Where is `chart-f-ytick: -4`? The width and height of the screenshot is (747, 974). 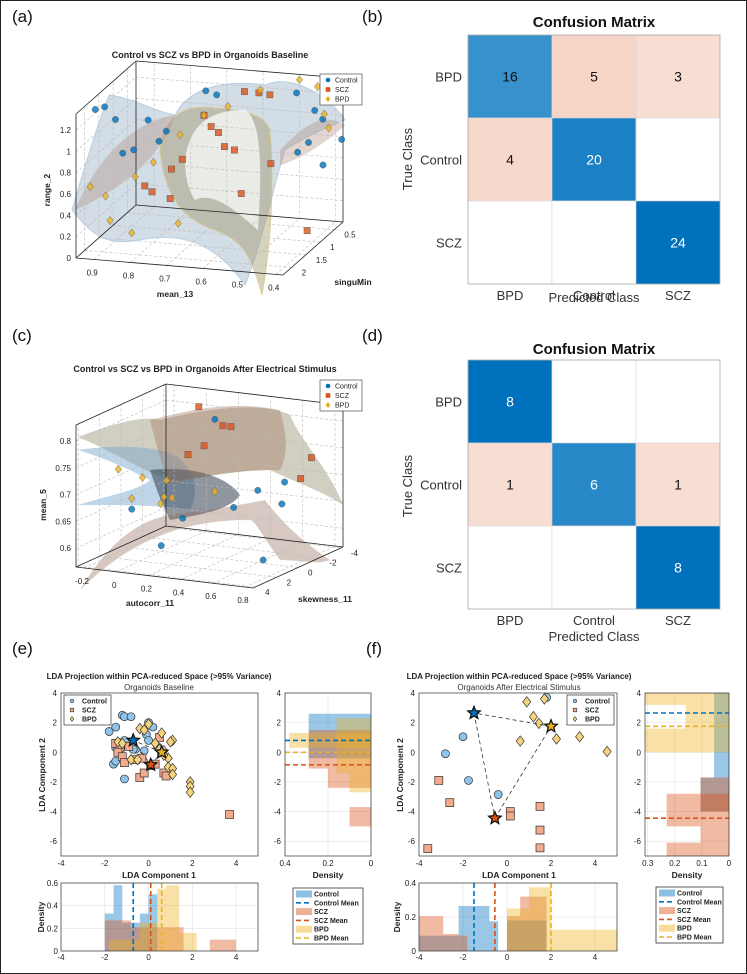 chart-f-ytick: -4 is located at coordinates (412, 812).